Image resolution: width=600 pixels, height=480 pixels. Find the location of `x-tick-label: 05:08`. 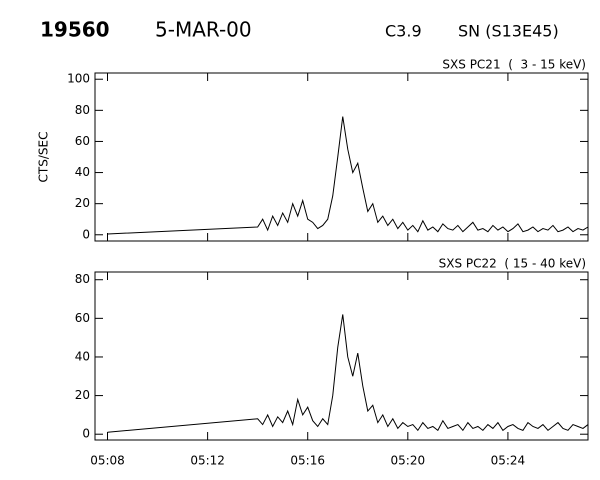

x-tick-label: 05:08 is located at coordinates (107, 461).